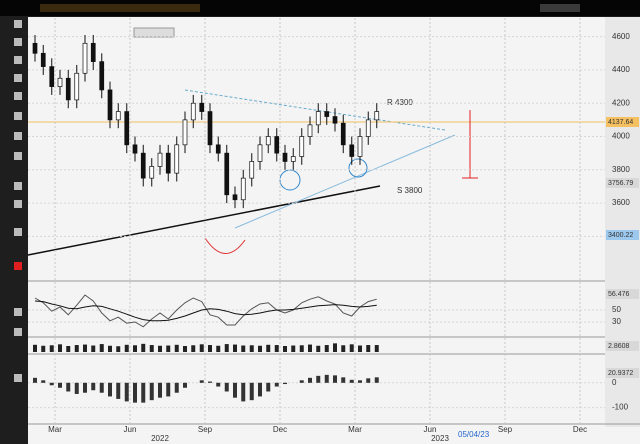 The width and height of the screenshot is (640, 444). What do you see at coordinates (430, 429) in the screenshot?
I see `x-tick-label: Jun` at bounding box center [430, 429].